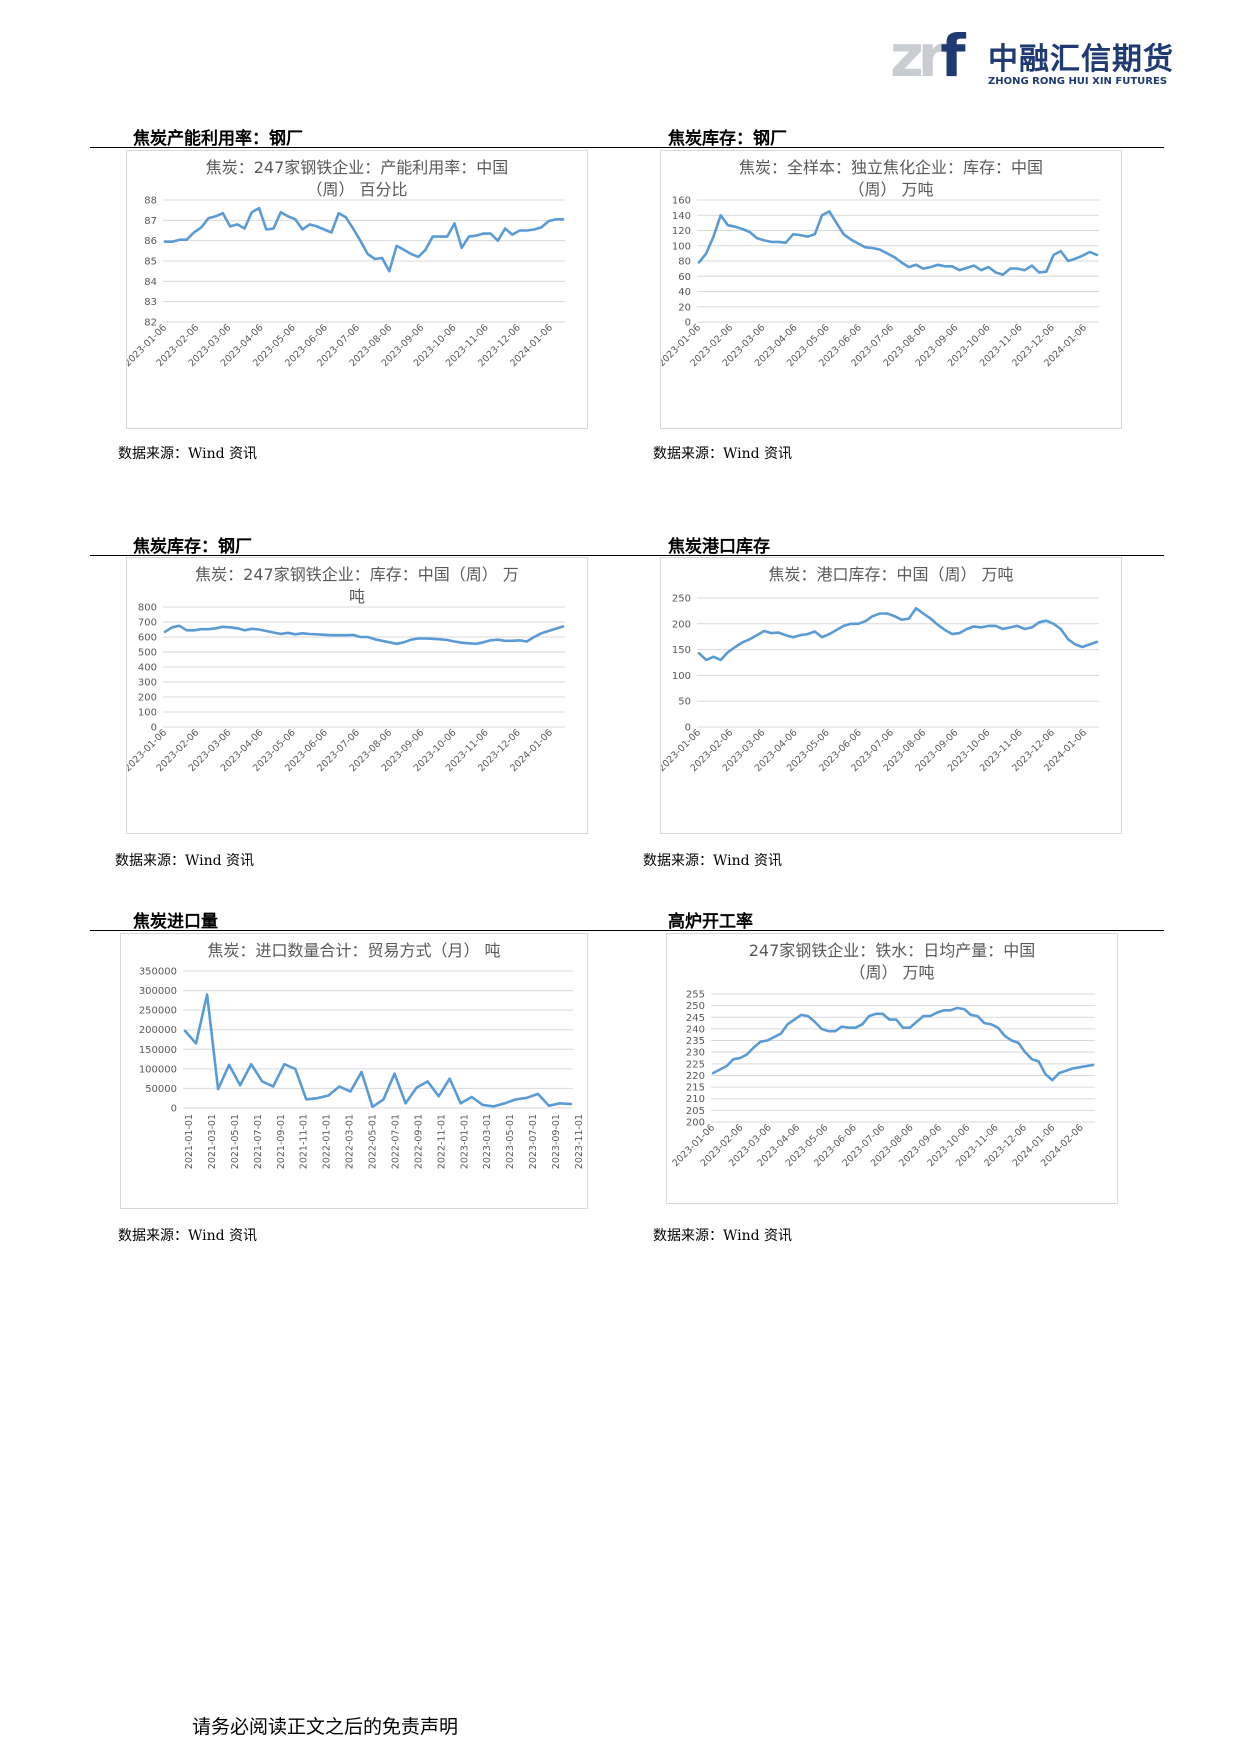 The width and height of the screenshot is (1241, 1755). I want to click on chart-title-line: 焦炭：港口库存：中国（周） 万吨, so click(890, 574).